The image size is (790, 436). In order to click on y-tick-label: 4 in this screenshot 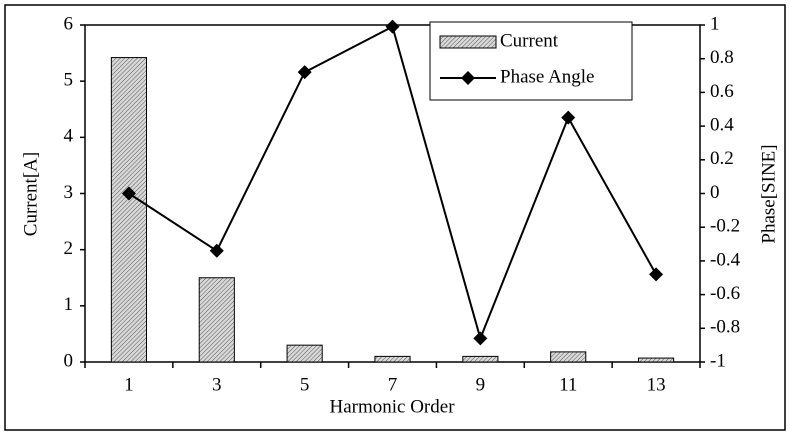, I will do `click(69, 136)`.